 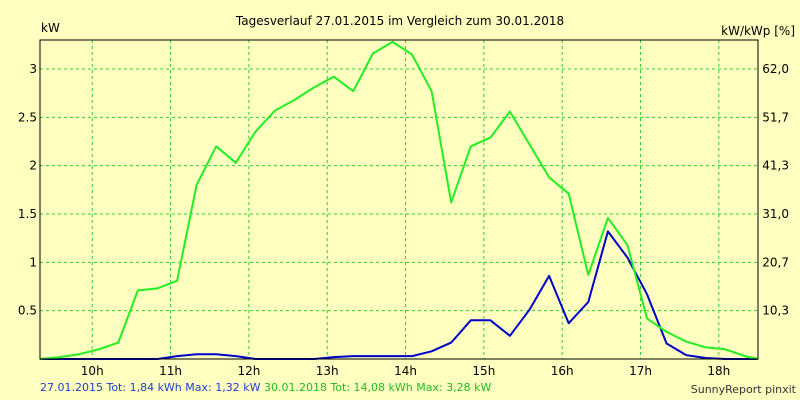 I want to click on x-tick-label: 12h, so click(x=248, y=371).